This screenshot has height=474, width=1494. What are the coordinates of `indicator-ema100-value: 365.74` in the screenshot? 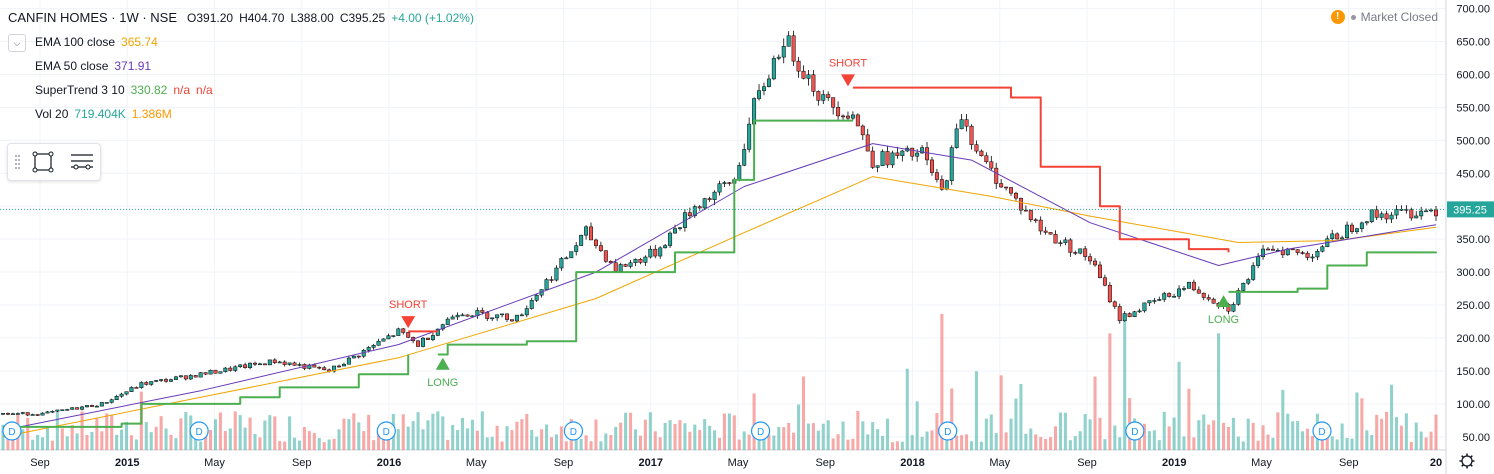 It's located at (139, 42).